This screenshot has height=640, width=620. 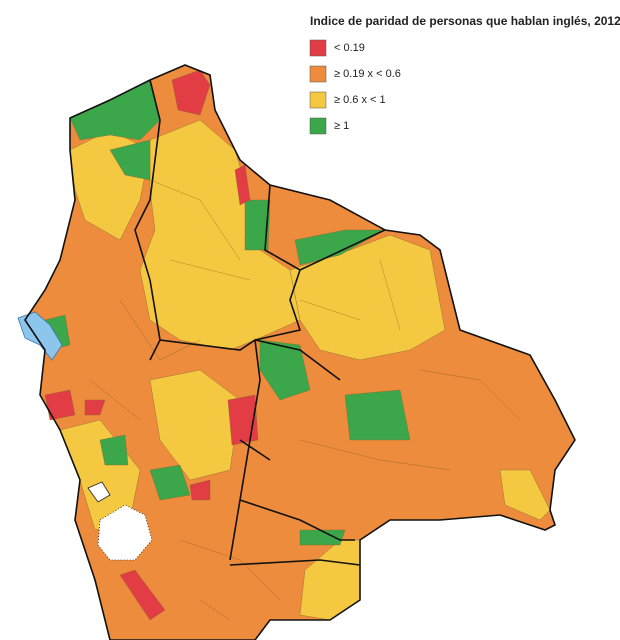 I want to click on legend-label: ≥ 0.19 x < 0.6, so click(x=367, y=74).